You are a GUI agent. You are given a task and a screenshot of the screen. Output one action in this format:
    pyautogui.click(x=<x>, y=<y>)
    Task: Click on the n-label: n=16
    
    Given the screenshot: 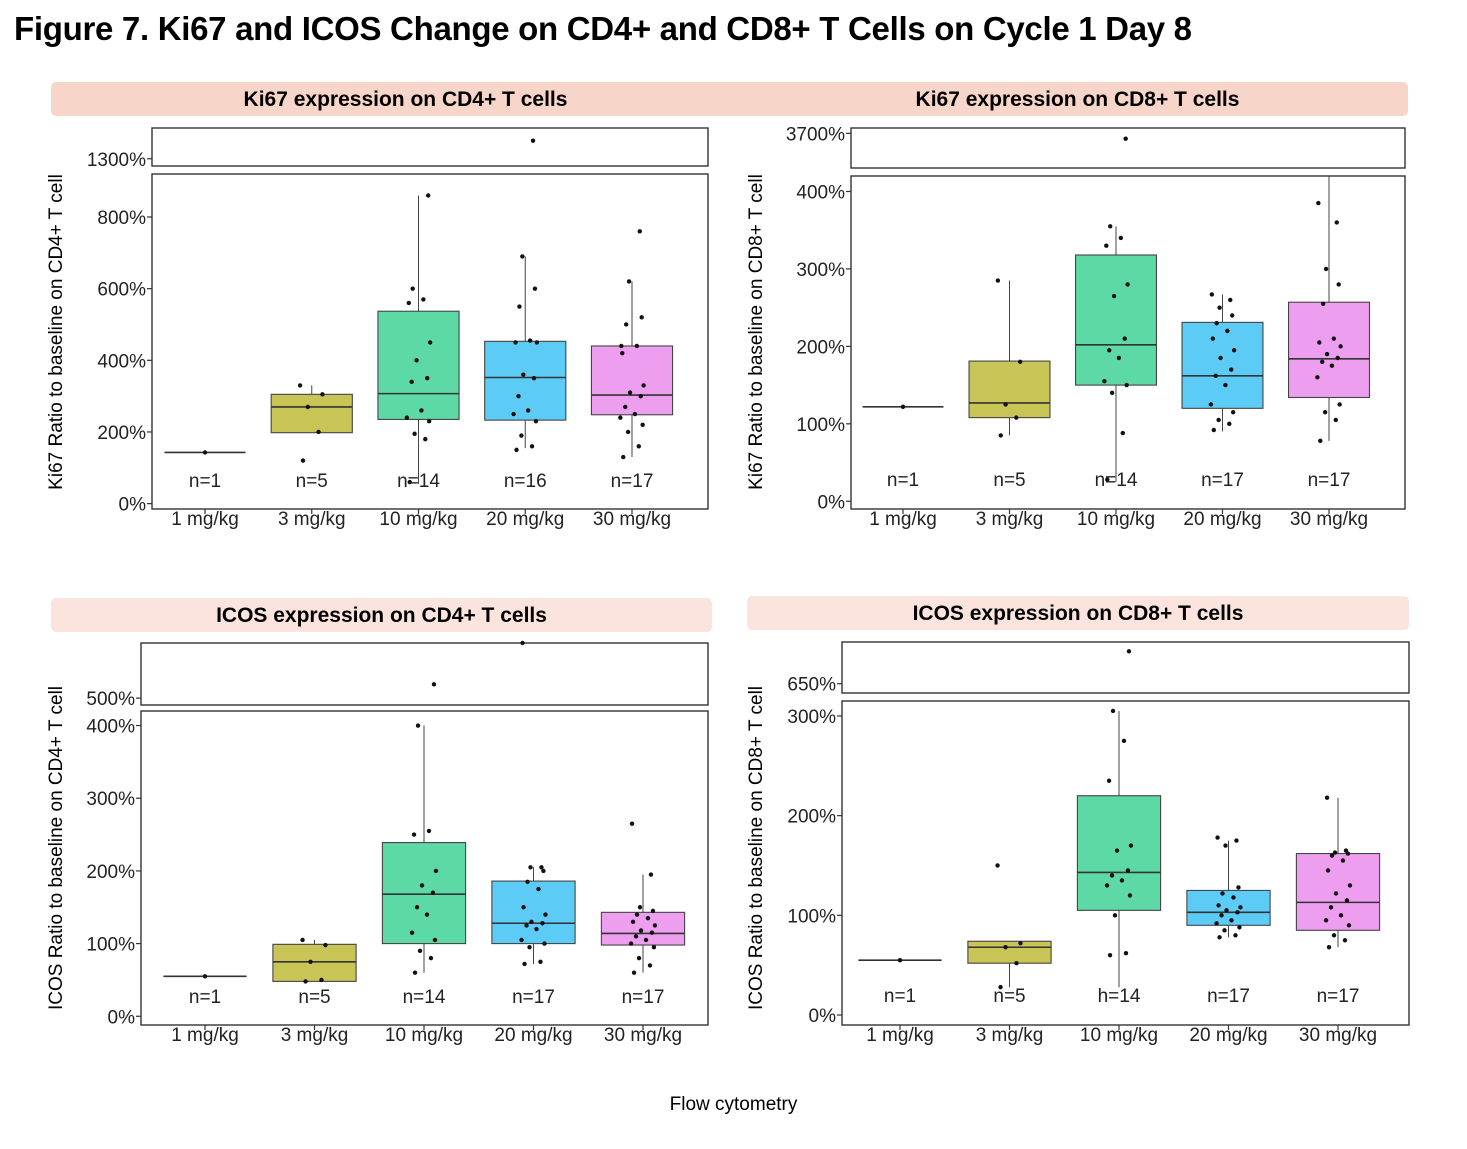 What is the action you would take?
    pyautogui.click(x=525, y=481)
    